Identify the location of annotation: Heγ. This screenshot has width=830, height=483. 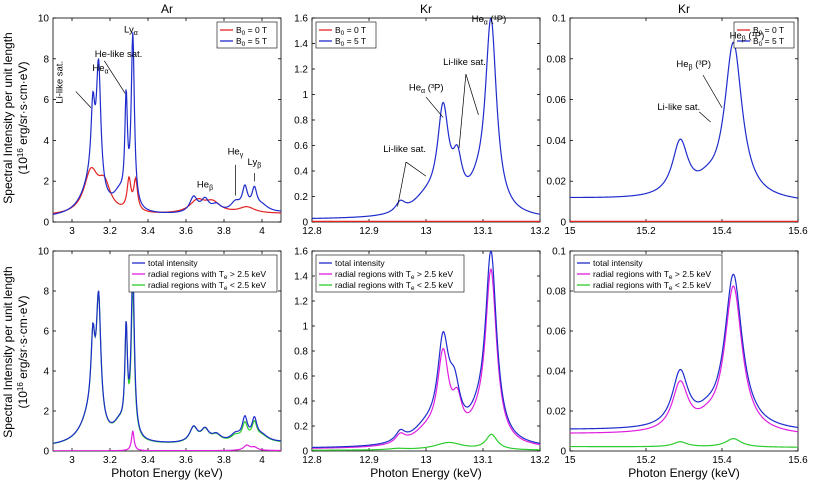
(236, 171).